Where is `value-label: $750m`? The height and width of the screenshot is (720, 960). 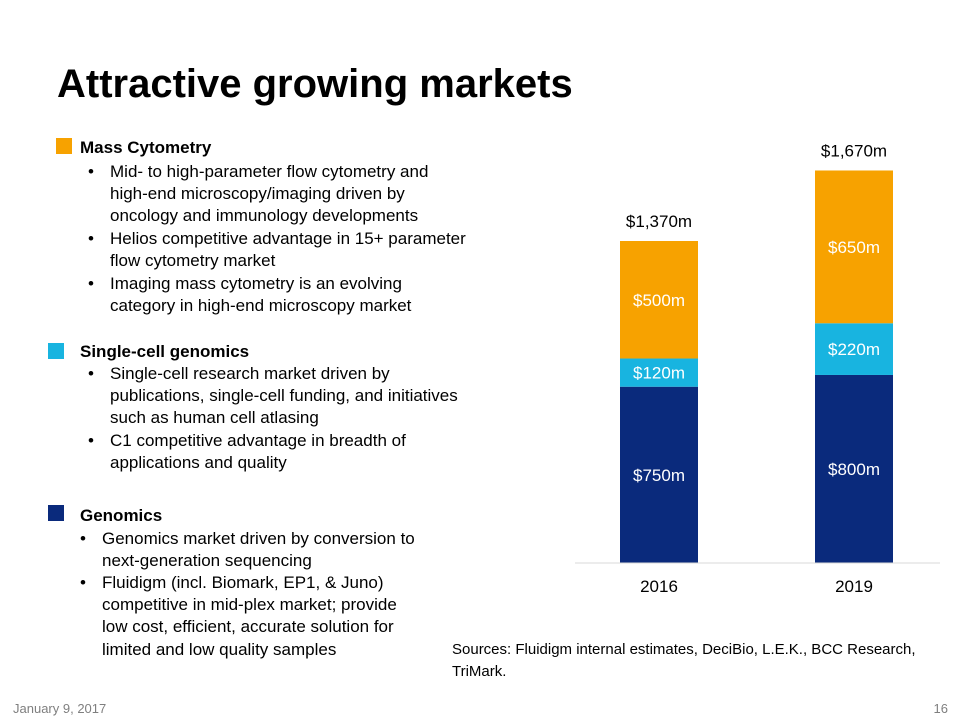
value-label: $750m is located at coordinates (659, 475).